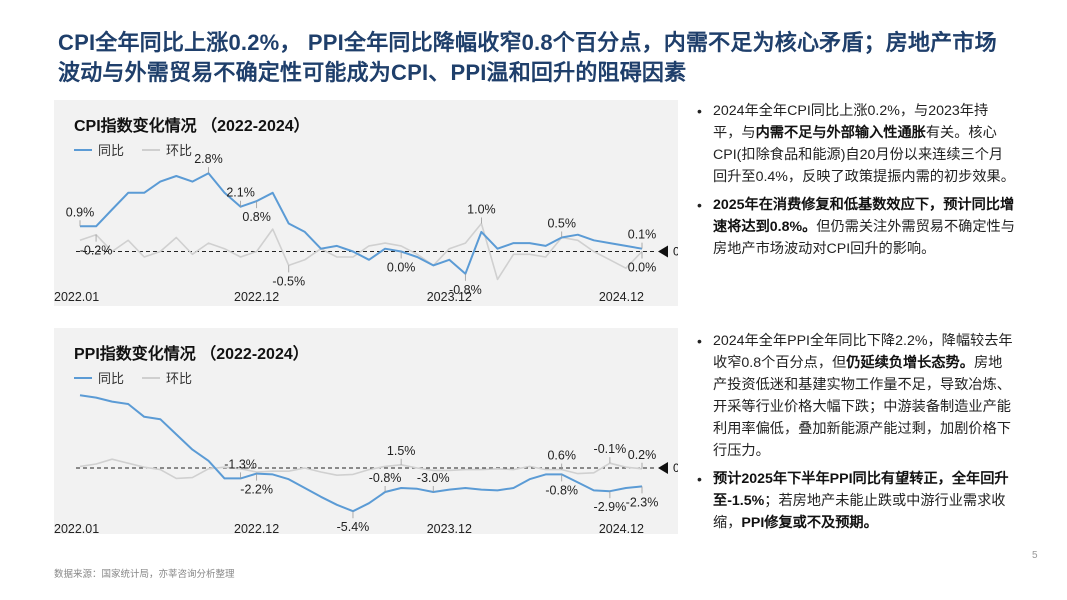 This screenshot has height=600, width=1067. I want to click on data-label: -5.4%, so click(353, 527).